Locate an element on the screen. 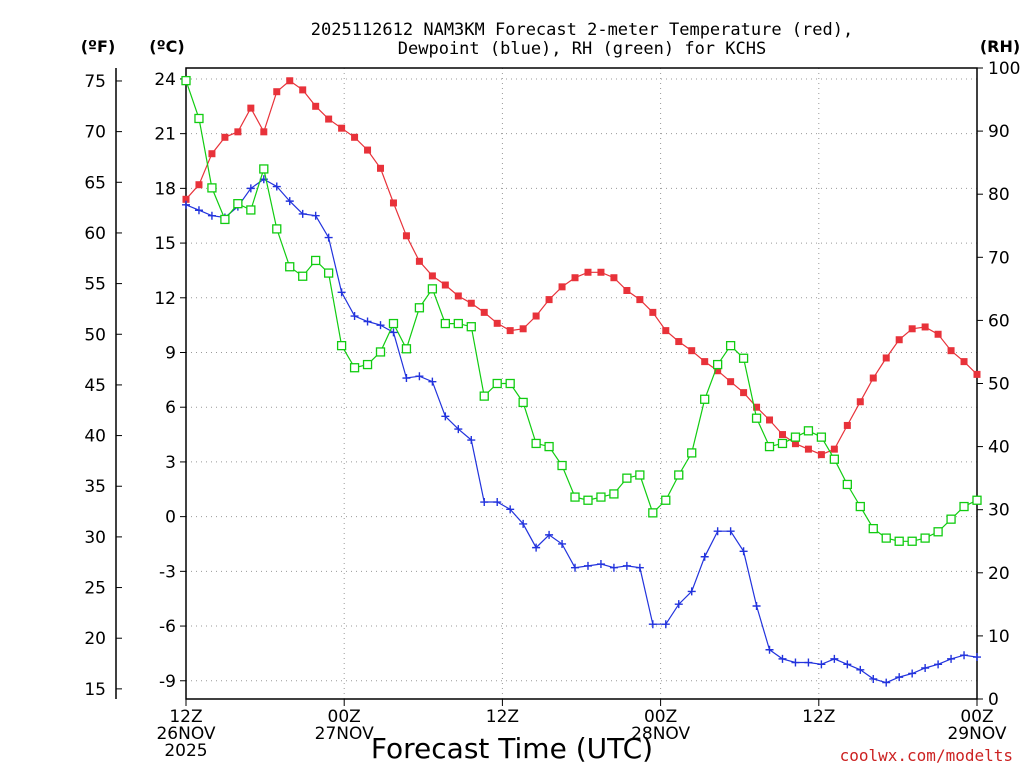 The height and width of the screenshot is (768, 1024). celsius-unit-label: (ºC) is located at coordinates (166, 46).